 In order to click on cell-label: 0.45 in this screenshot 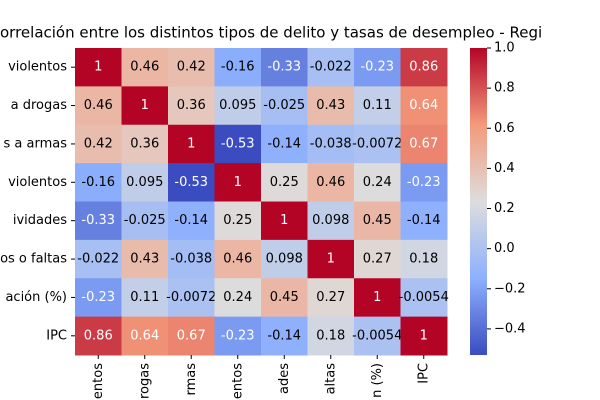, I will do `click(284, 297)`.